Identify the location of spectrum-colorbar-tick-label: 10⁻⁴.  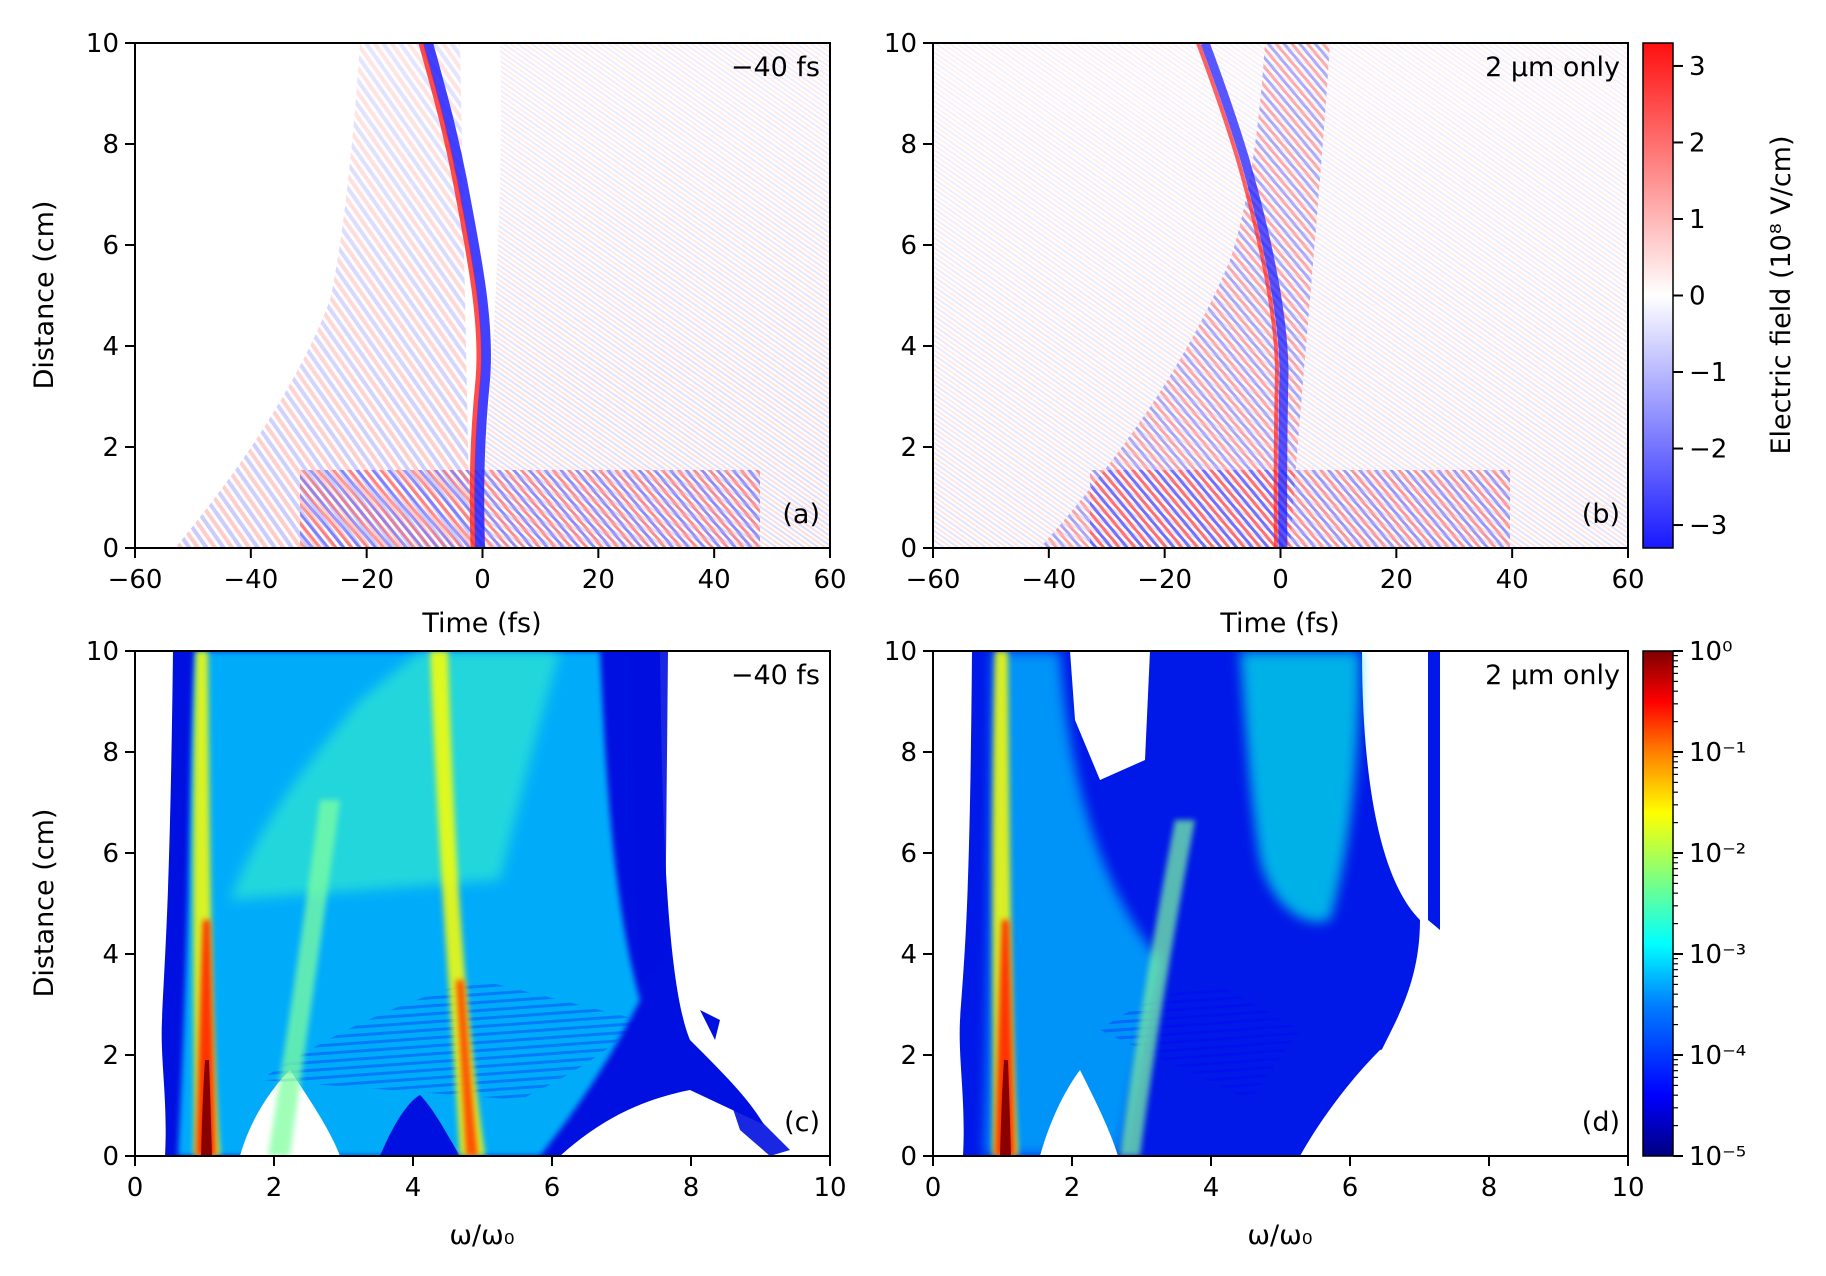
(1717, 1056).